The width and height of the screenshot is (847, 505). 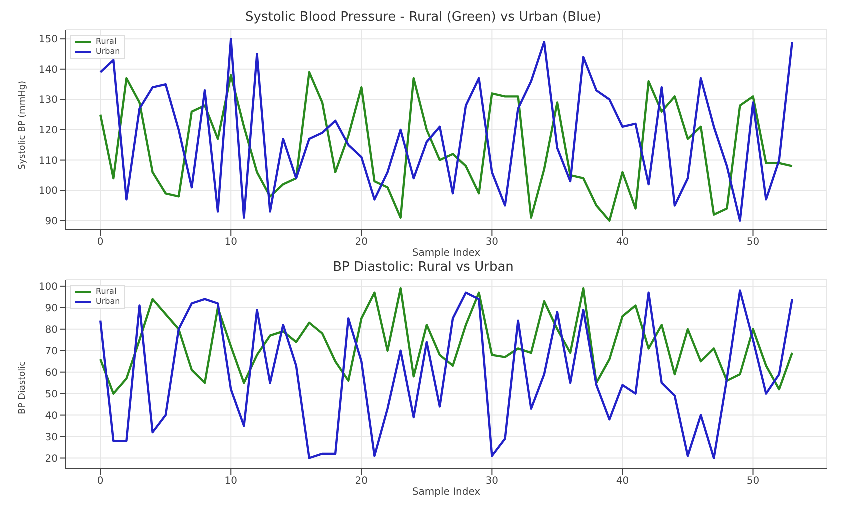 I want to click on y-tick-label: 20, so click(x=51, y=459).